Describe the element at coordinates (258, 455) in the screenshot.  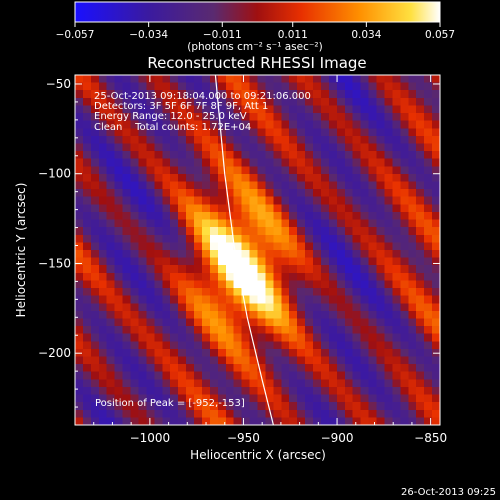
I see `x-axis-label: Heliocentric X (arcsec)` at that location.